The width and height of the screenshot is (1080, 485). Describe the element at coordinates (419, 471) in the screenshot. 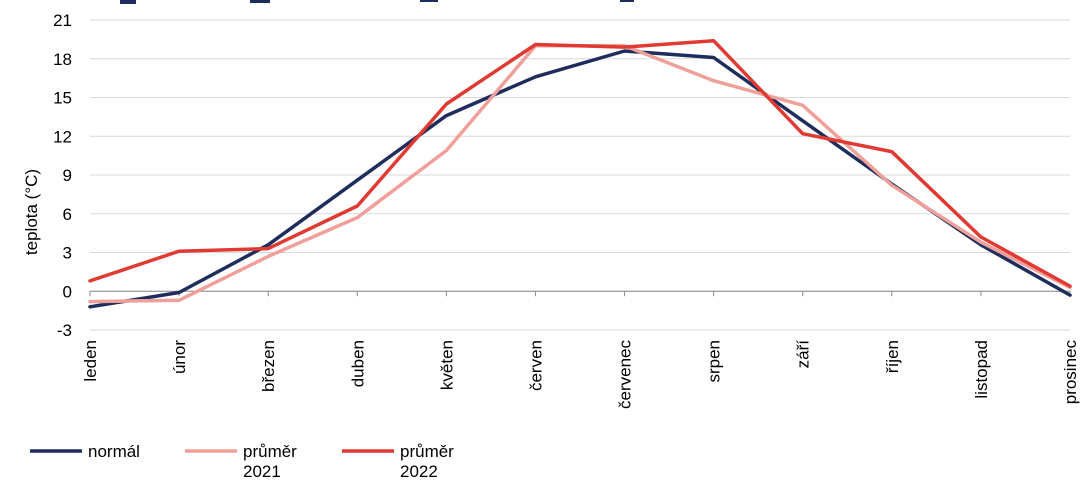

I see `legend-label-3: 2022` at that location.